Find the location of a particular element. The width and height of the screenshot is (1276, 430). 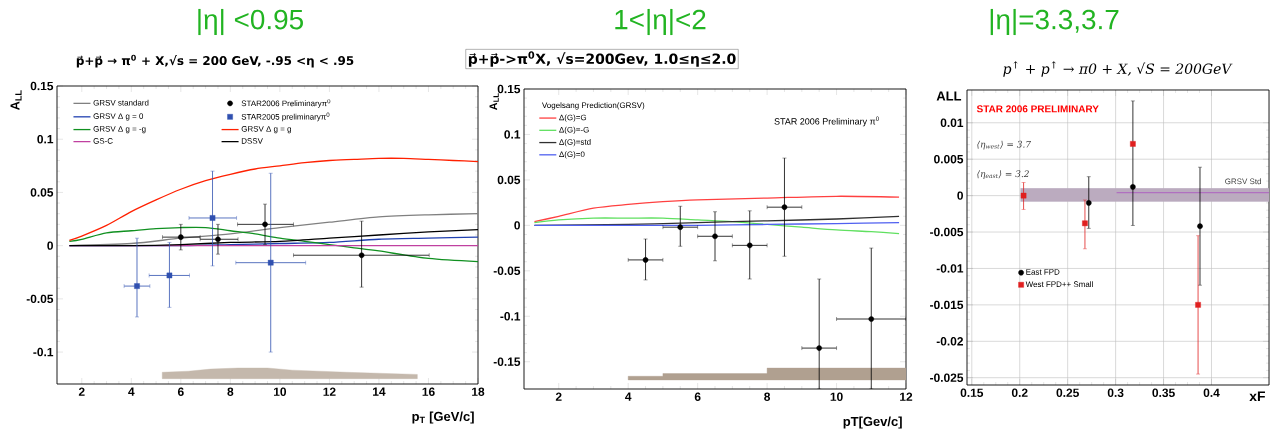

y-tick-label: -0.02 is located at coordinates (950, 341).